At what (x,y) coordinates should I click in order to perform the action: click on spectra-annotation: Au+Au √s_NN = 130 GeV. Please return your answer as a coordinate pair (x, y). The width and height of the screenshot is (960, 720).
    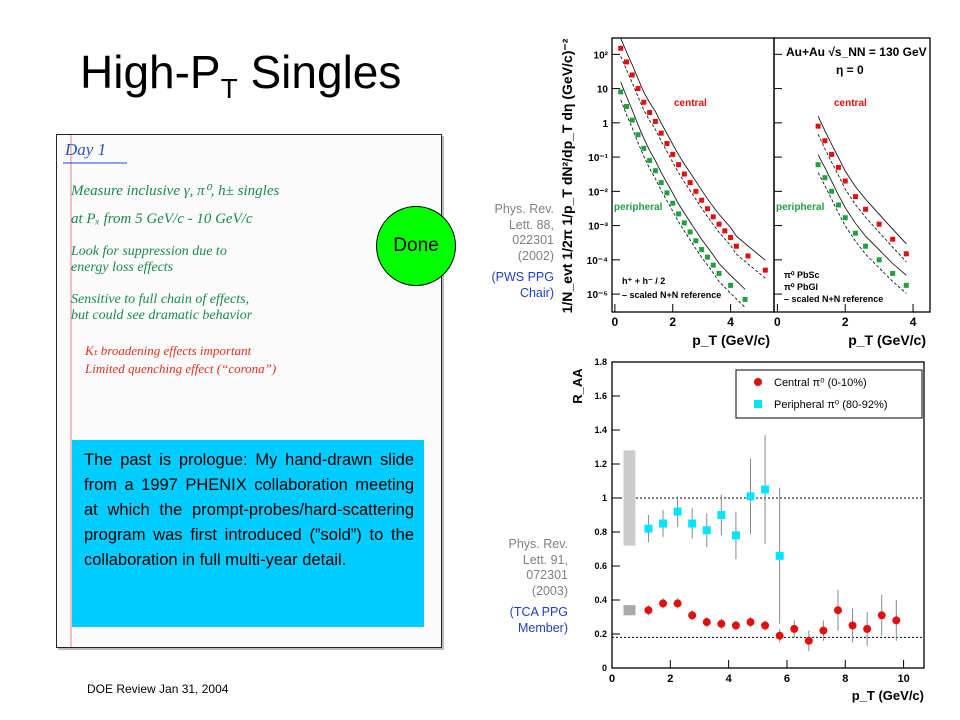
    Looking at the image, I should click on (856, 52).